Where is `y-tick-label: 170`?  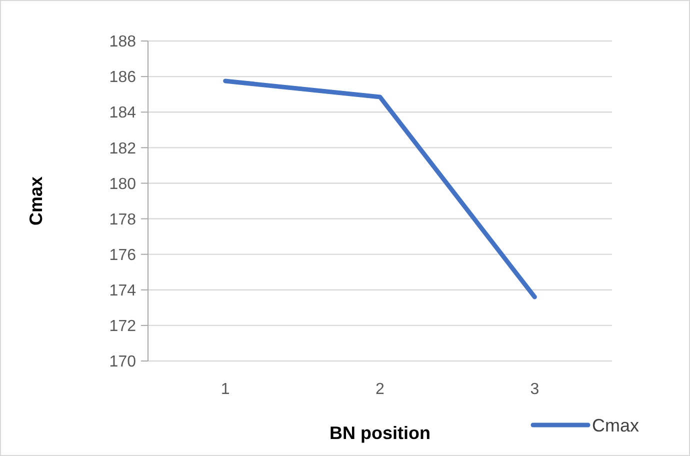 y-tick-label: 170 is located at coordinates (122, 362).